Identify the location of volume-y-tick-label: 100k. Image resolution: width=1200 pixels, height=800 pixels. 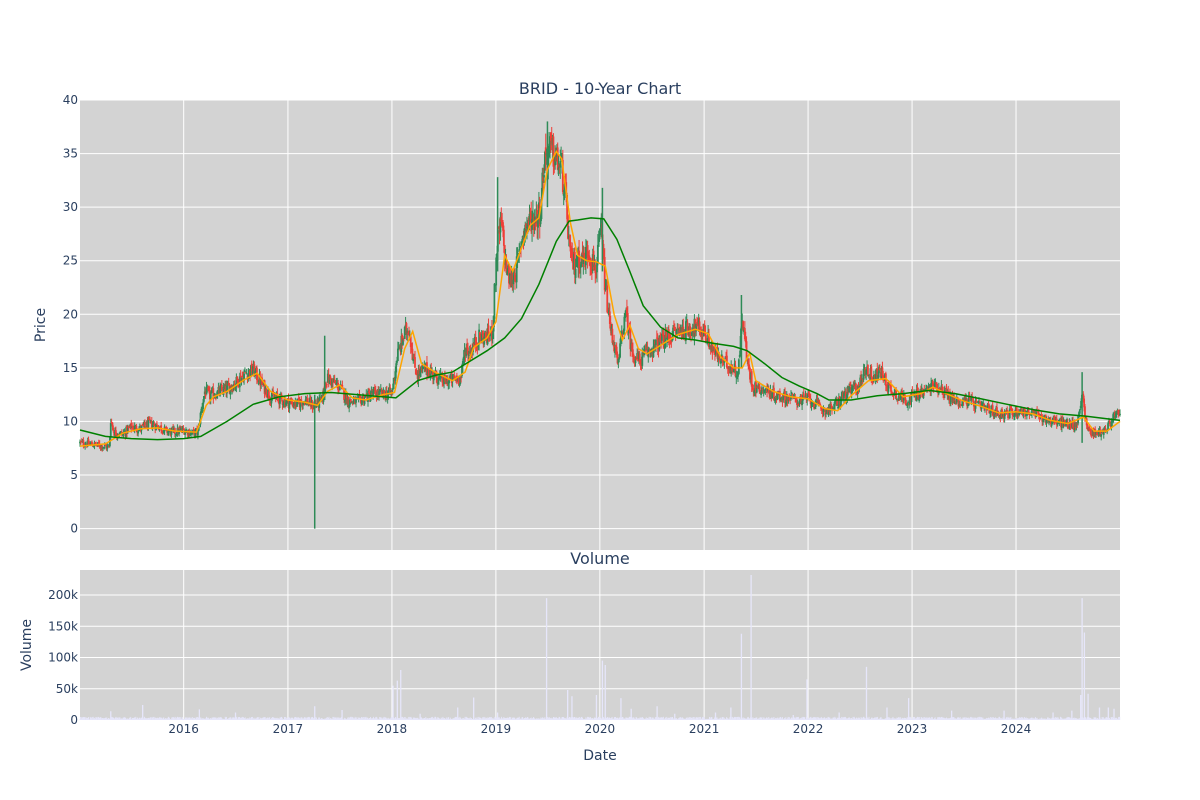
(63, 658).